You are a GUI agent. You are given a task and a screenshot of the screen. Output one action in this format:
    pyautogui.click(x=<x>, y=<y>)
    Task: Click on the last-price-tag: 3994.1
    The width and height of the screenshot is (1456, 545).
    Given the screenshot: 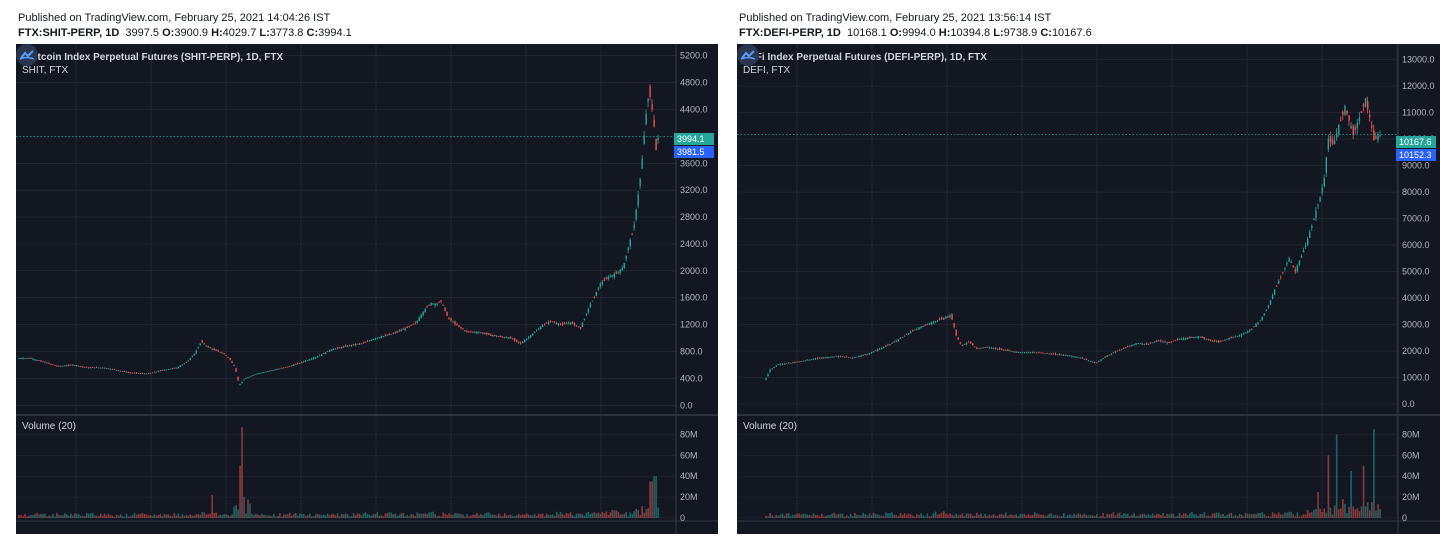 What is the action you would take?
    pyautogui.click(x=694, y=139)
    